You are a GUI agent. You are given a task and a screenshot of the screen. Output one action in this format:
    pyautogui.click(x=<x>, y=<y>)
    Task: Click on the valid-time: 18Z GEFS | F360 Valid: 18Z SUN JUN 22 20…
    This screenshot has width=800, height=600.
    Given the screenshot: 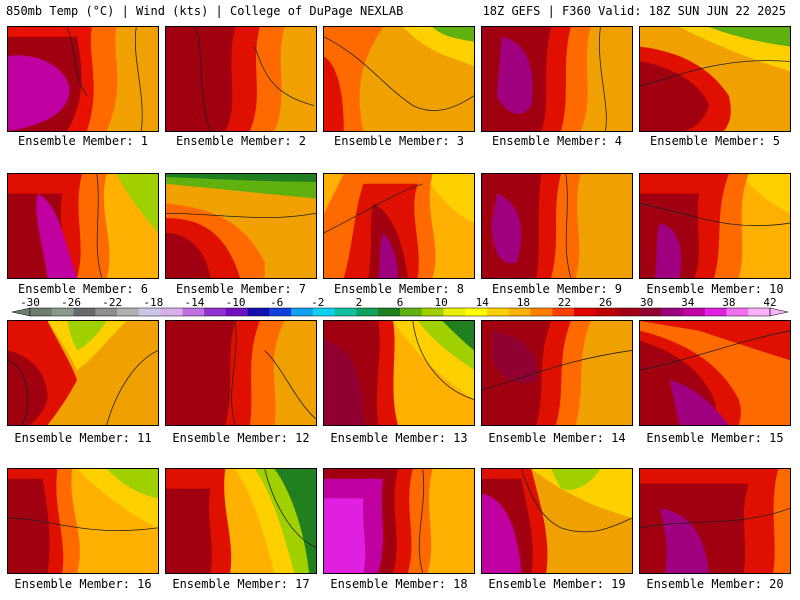 What is the action you would take?
    pyautogui.click(x=634, y=11)
    